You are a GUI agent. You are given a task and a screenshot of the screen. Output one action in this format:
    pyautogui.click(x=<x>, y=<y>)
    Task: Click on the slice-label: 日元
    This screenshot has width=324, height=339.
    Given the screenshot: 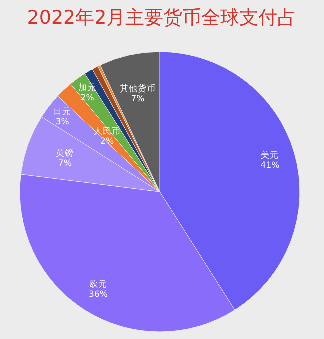 What is the action you would take?
    pyautogui.click(x=63, y=112)
    